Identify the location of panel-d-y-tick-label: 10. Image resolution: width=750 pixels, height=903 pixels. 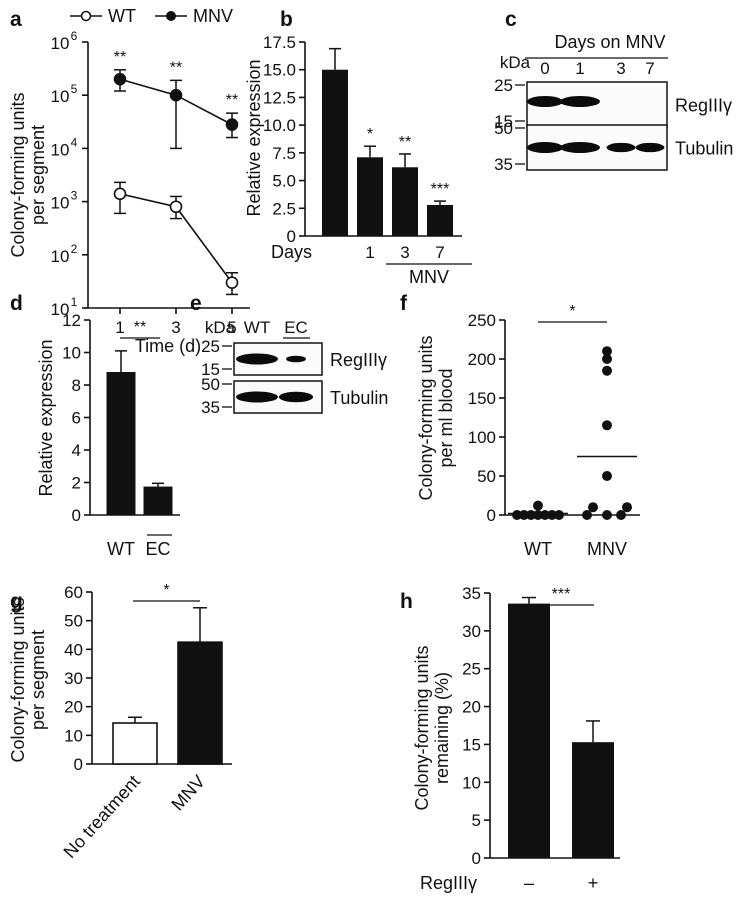
(71, 353).